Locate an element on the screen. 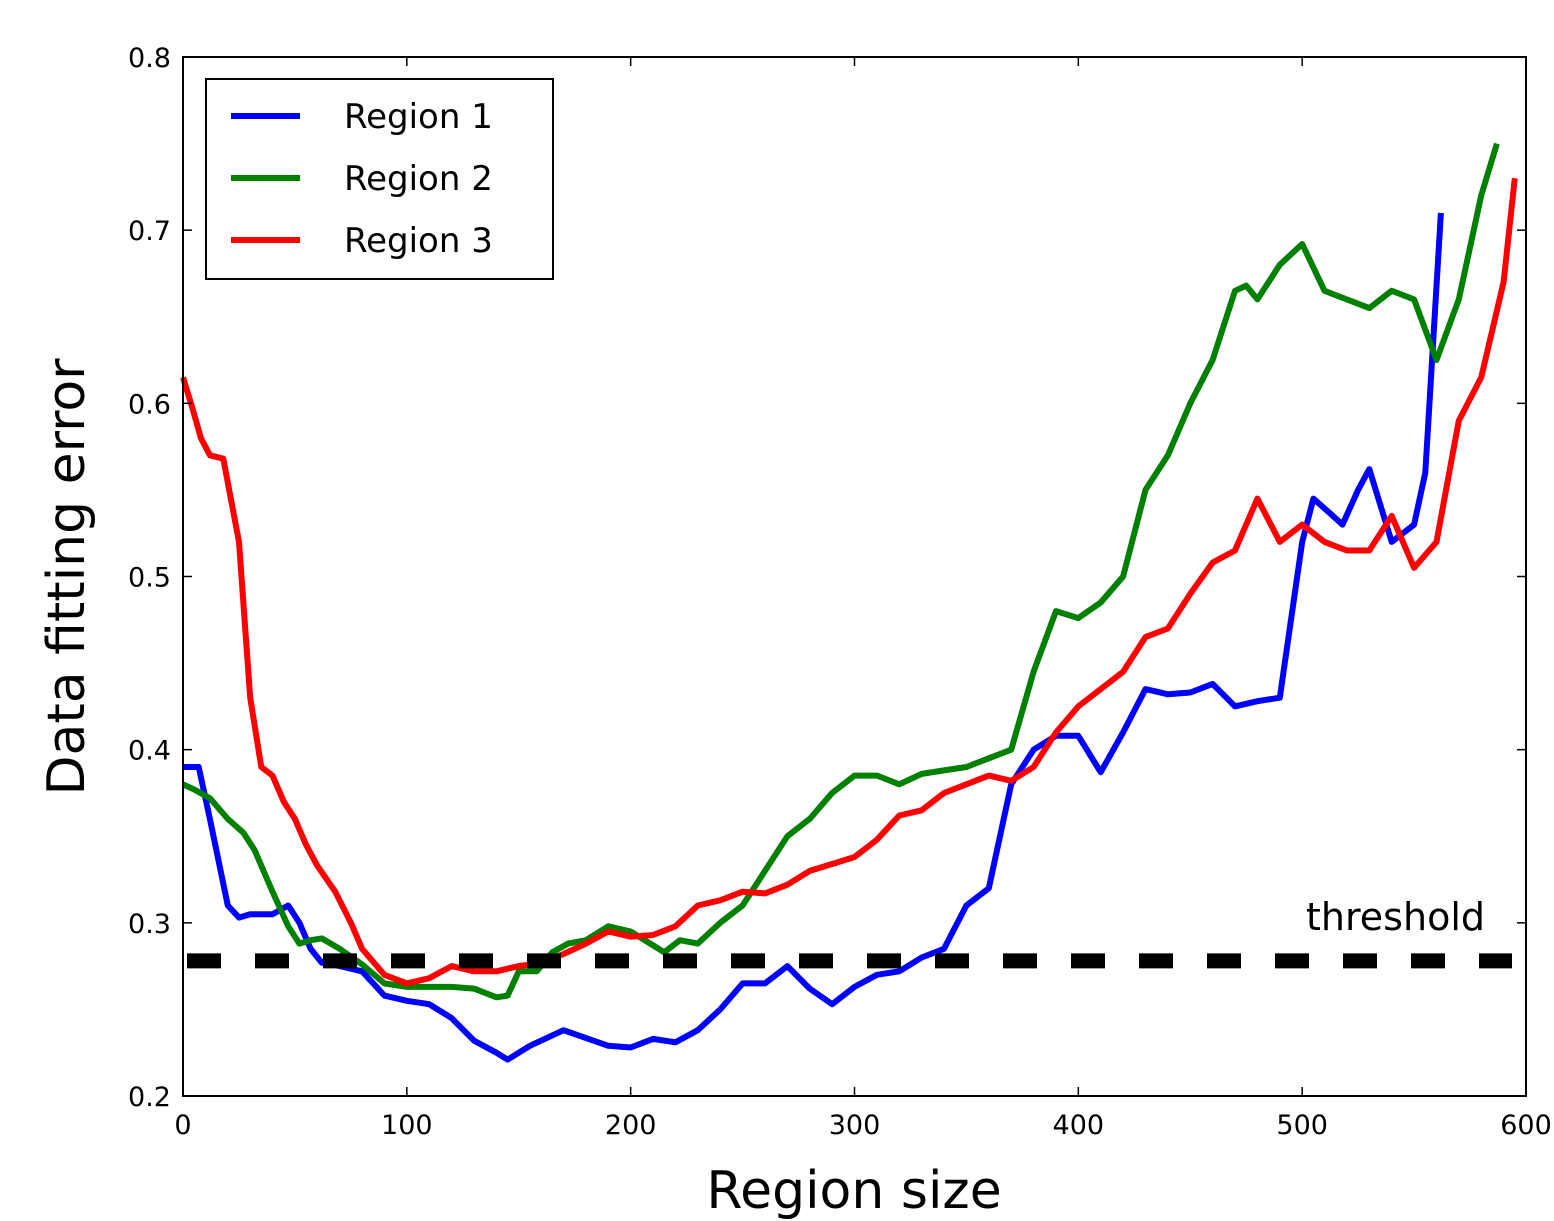  legend: Region 1 Region 2 Region 3 is located at coordinates (379, 179).